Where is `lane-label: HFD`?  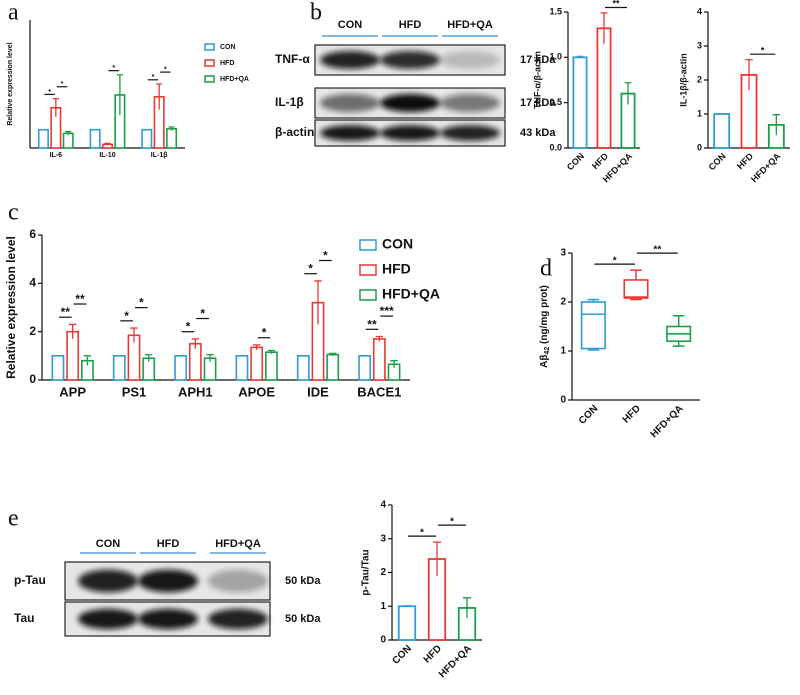
lane-label: HFD is located at coordinates (410, 25).